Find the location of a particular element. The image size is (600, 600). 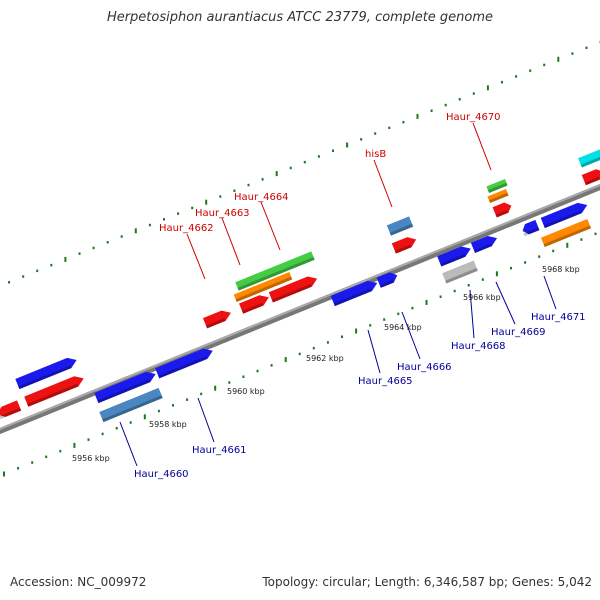

gene-label-haur-4668: Haur_4668 is located at coordinates (478, 346).